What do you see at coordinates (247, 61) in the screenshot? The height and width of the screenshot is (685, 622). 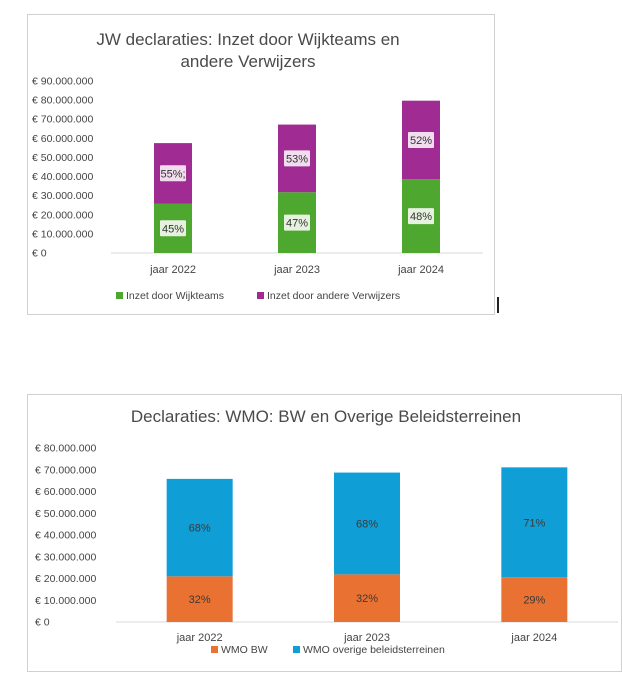 I see `chart-title-line-2: andere Verwijzers` at bounding box center [247, 61].